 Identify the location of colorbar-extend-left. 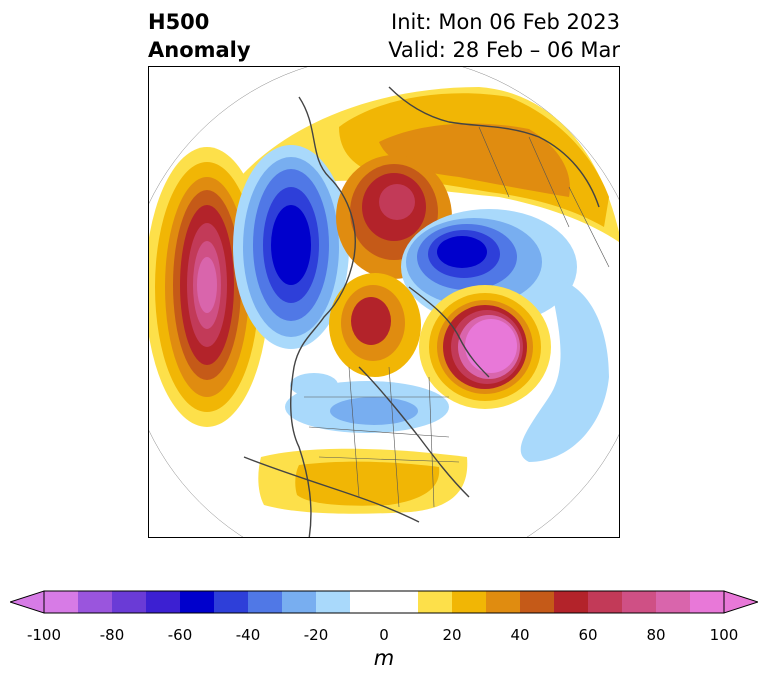
(27, 602).